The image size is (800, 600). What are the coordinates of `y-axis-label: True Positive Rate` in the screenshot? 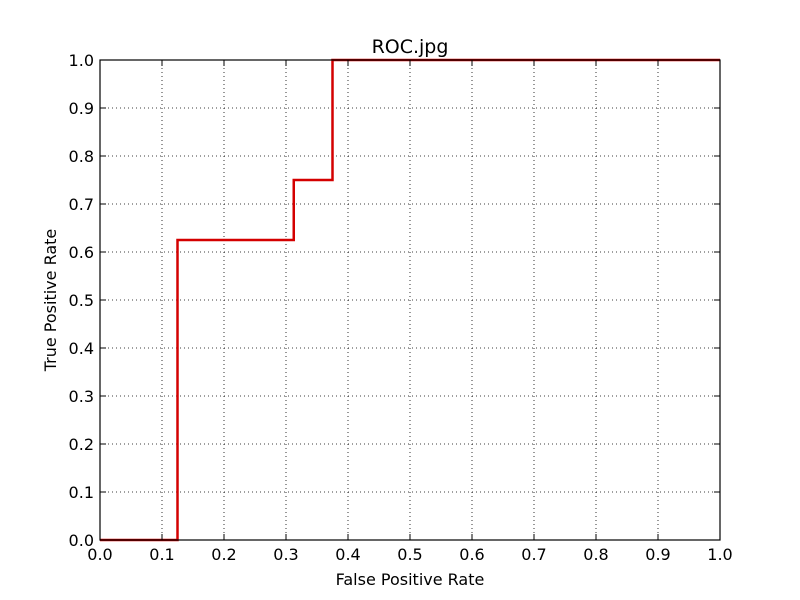 It's located at (50, 301).